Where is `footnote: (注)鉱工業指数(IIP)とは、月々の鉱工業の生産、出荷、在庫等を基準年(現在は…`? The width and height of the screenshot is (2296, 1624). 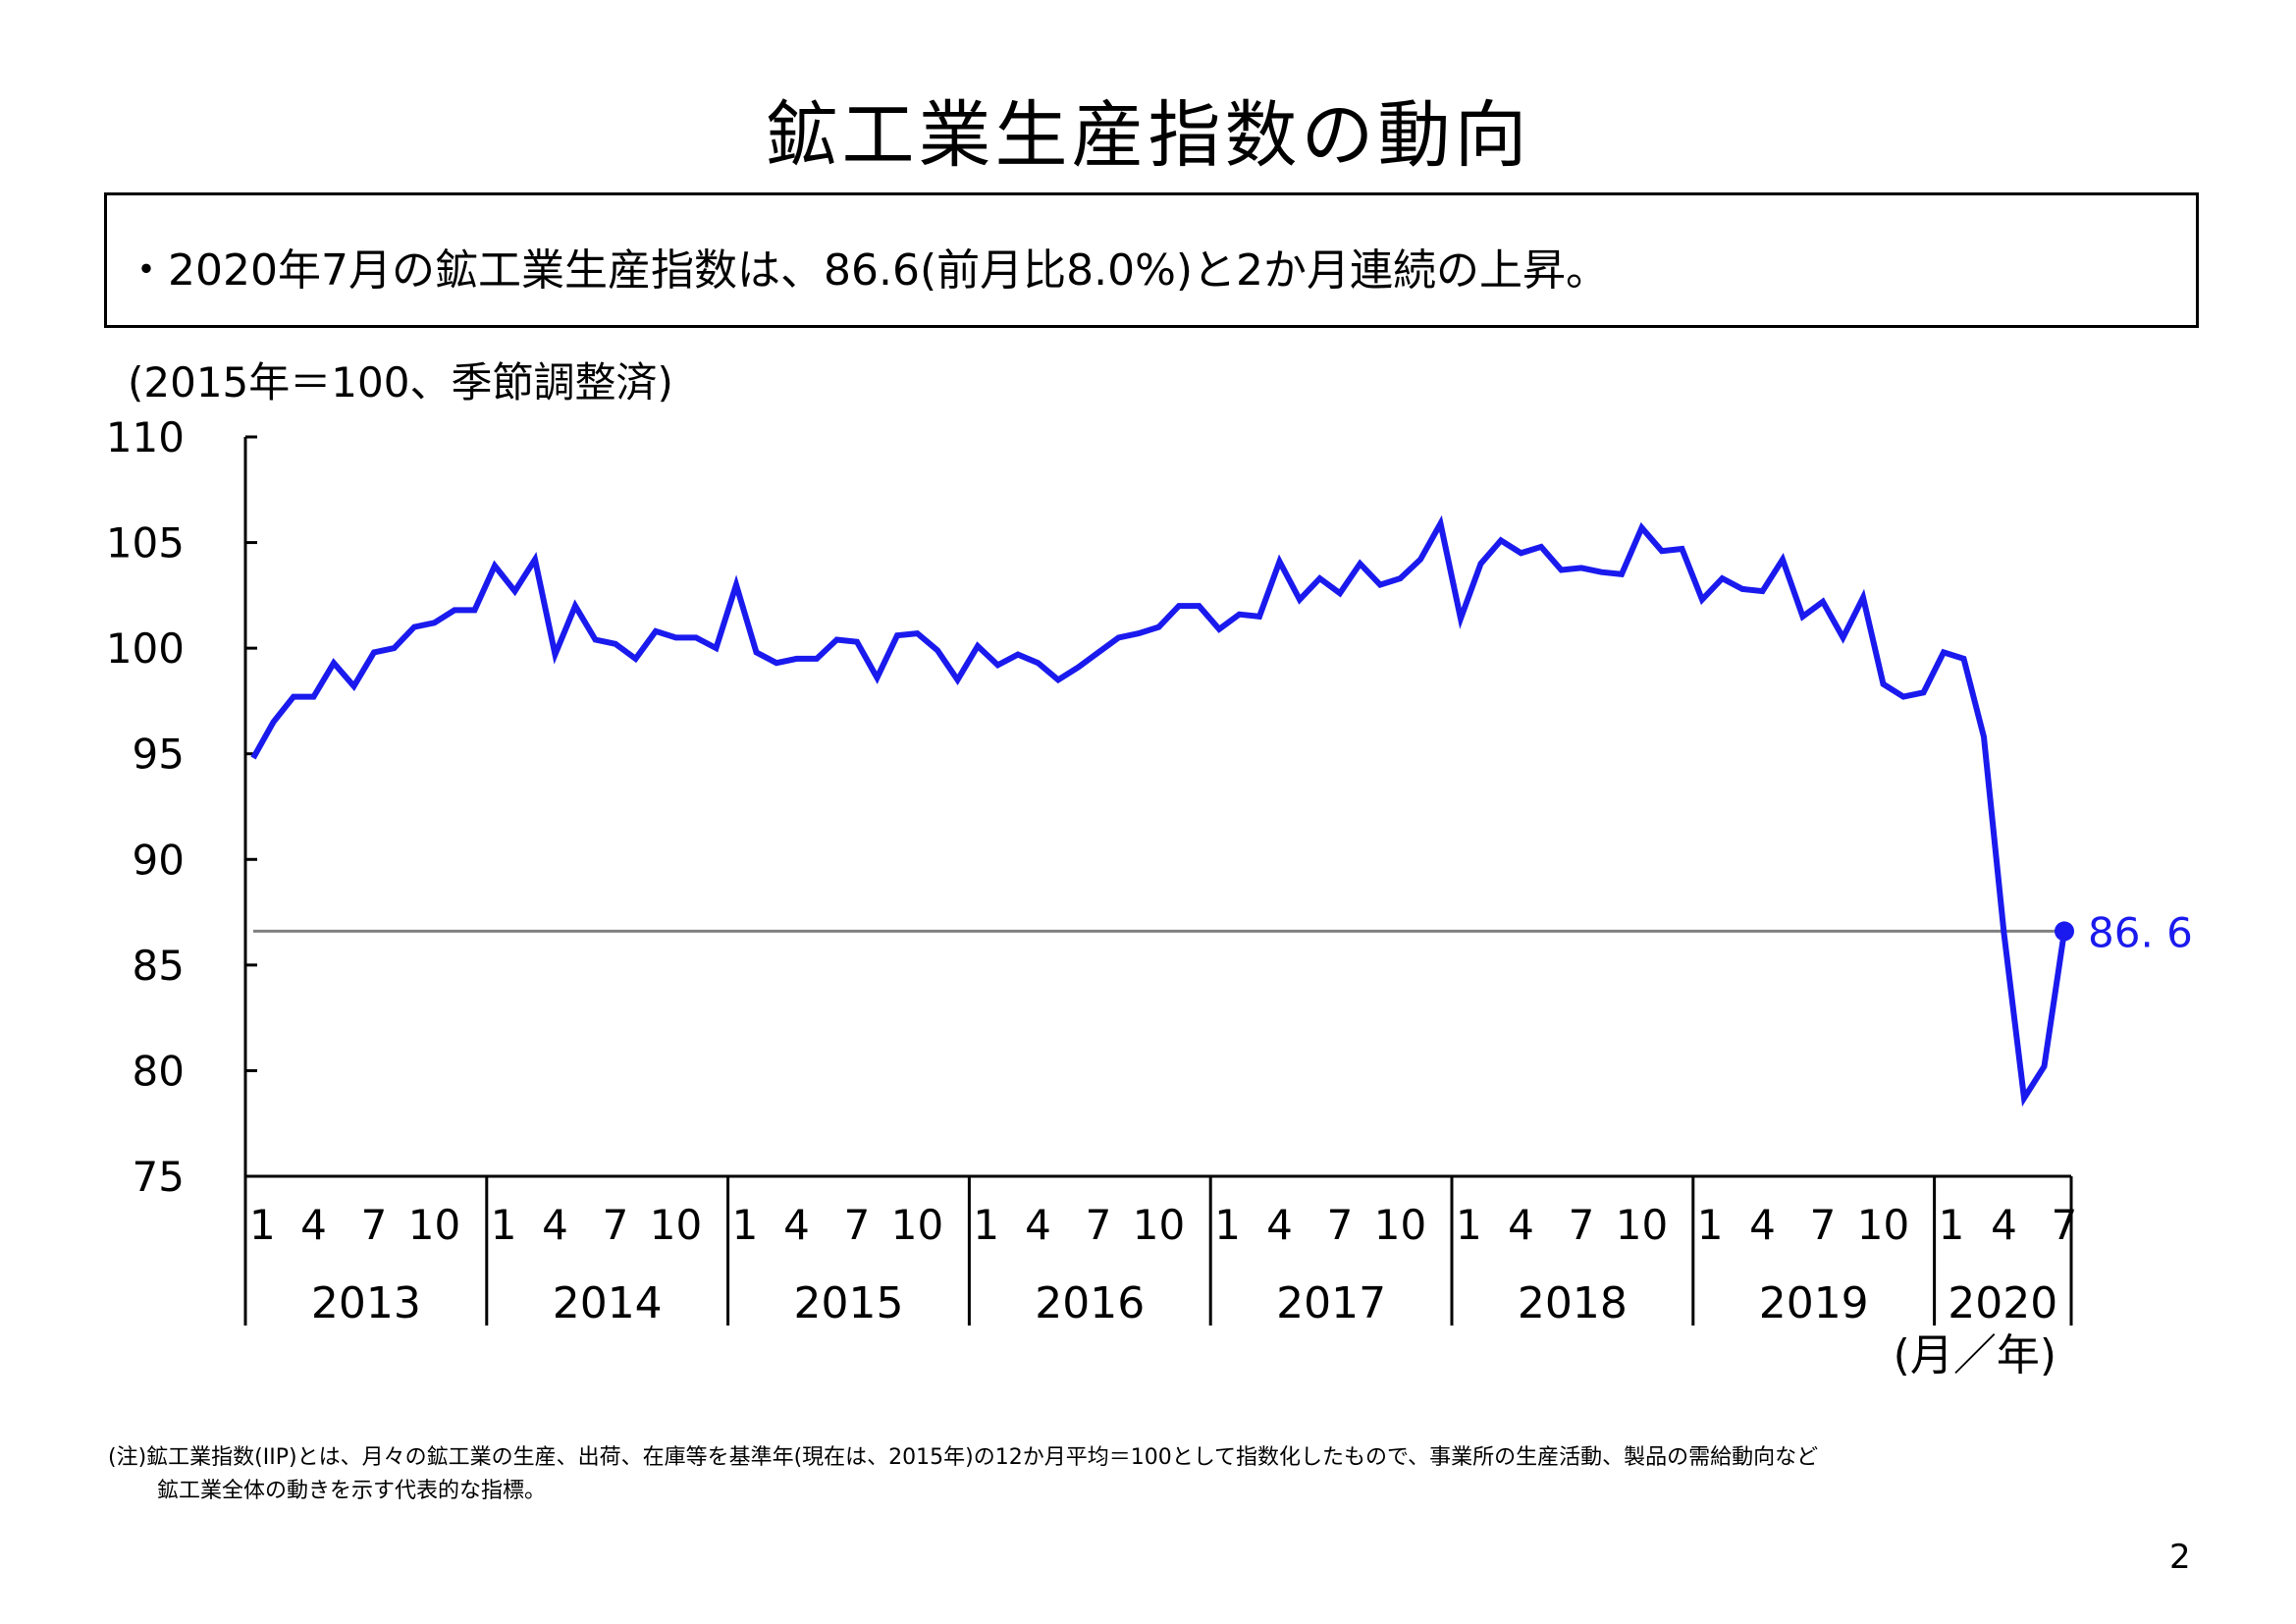
footnote: (注)鉱工業指数(IIP)とは、月々の鉱工業の生産、出荷、在庫等を基準年(現在は… is located at coordinates (963, 1474).